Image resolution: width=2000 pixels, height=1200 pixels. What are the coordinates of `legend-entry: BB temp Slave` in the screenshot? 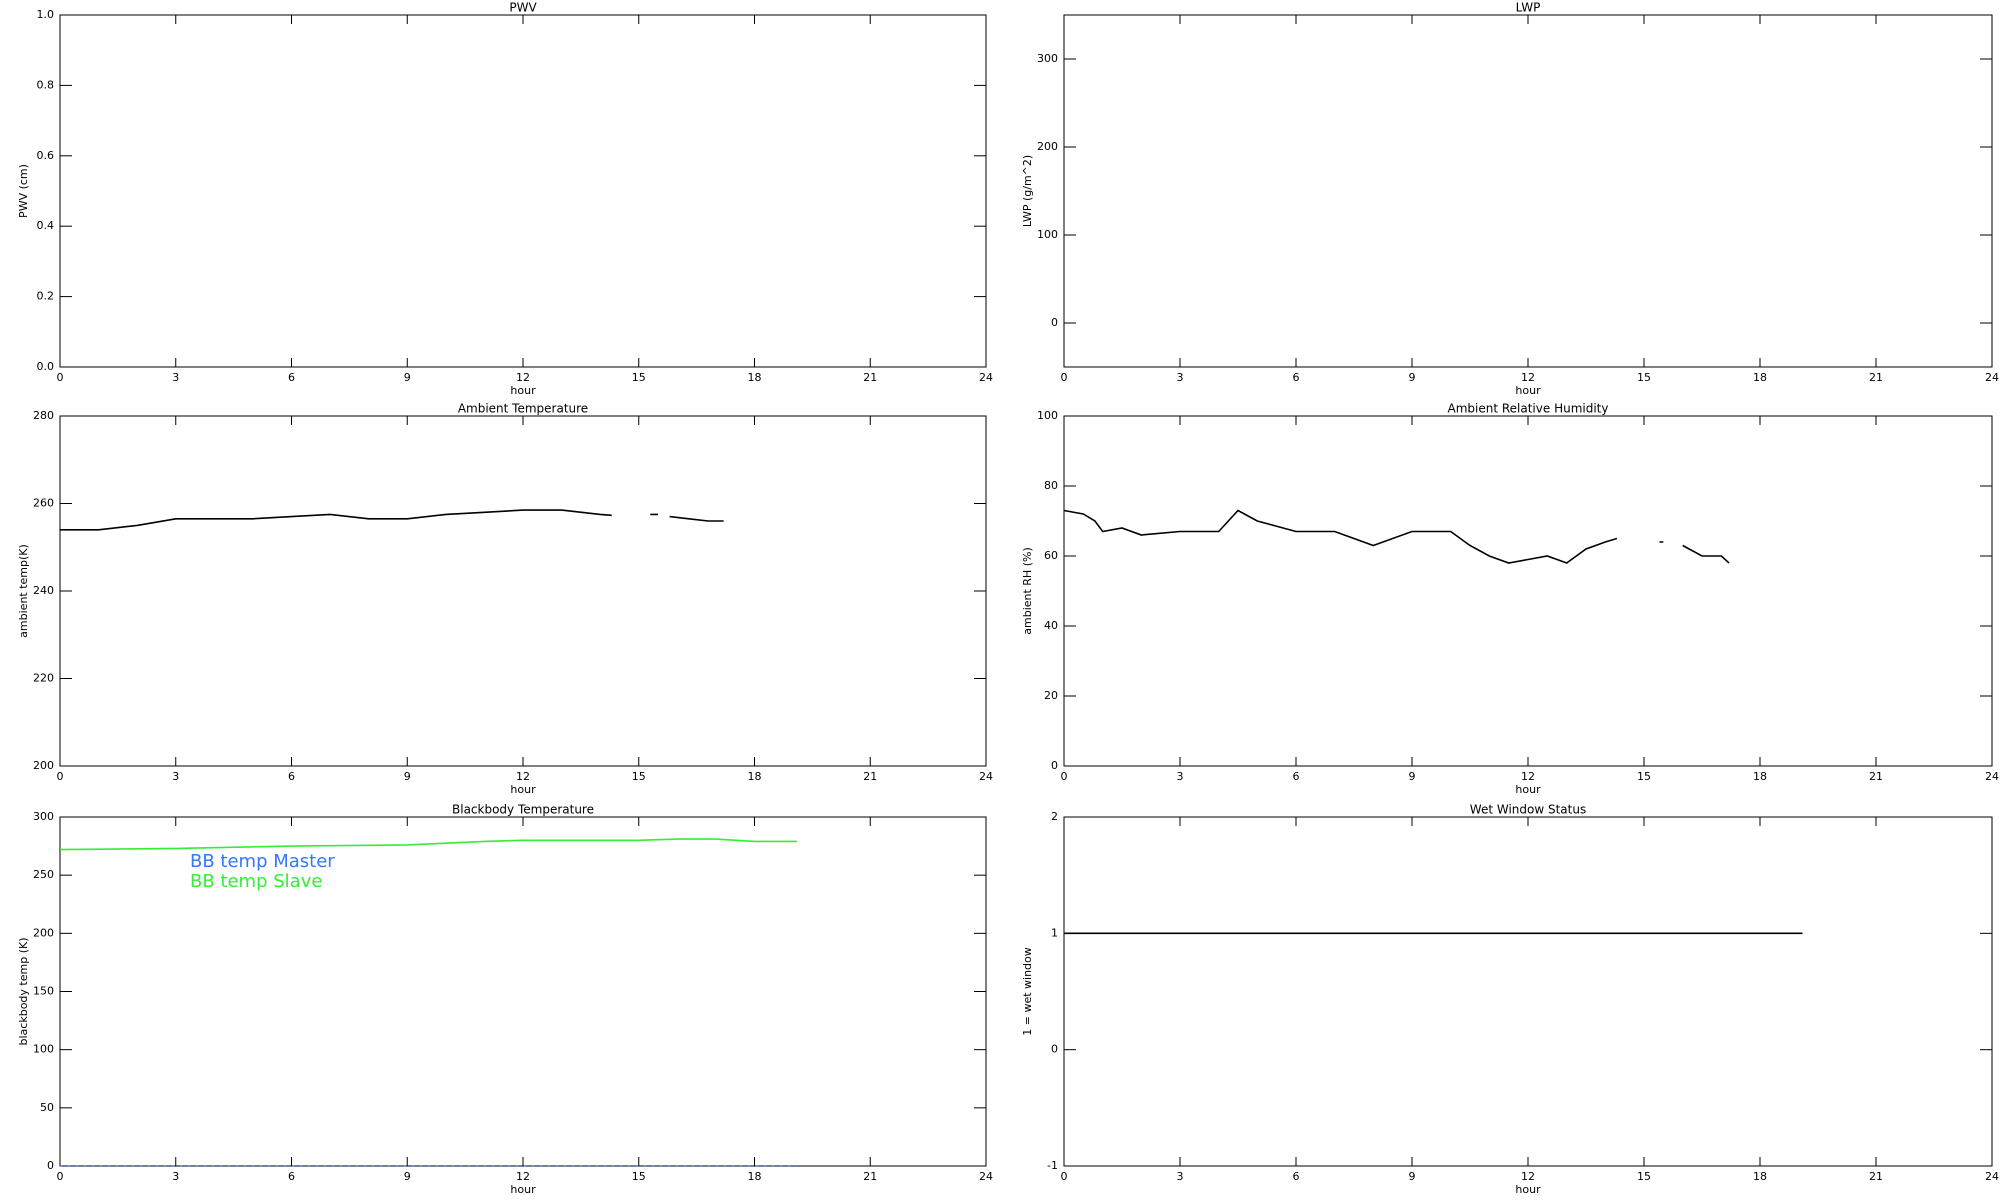 It's located at (256, 881).